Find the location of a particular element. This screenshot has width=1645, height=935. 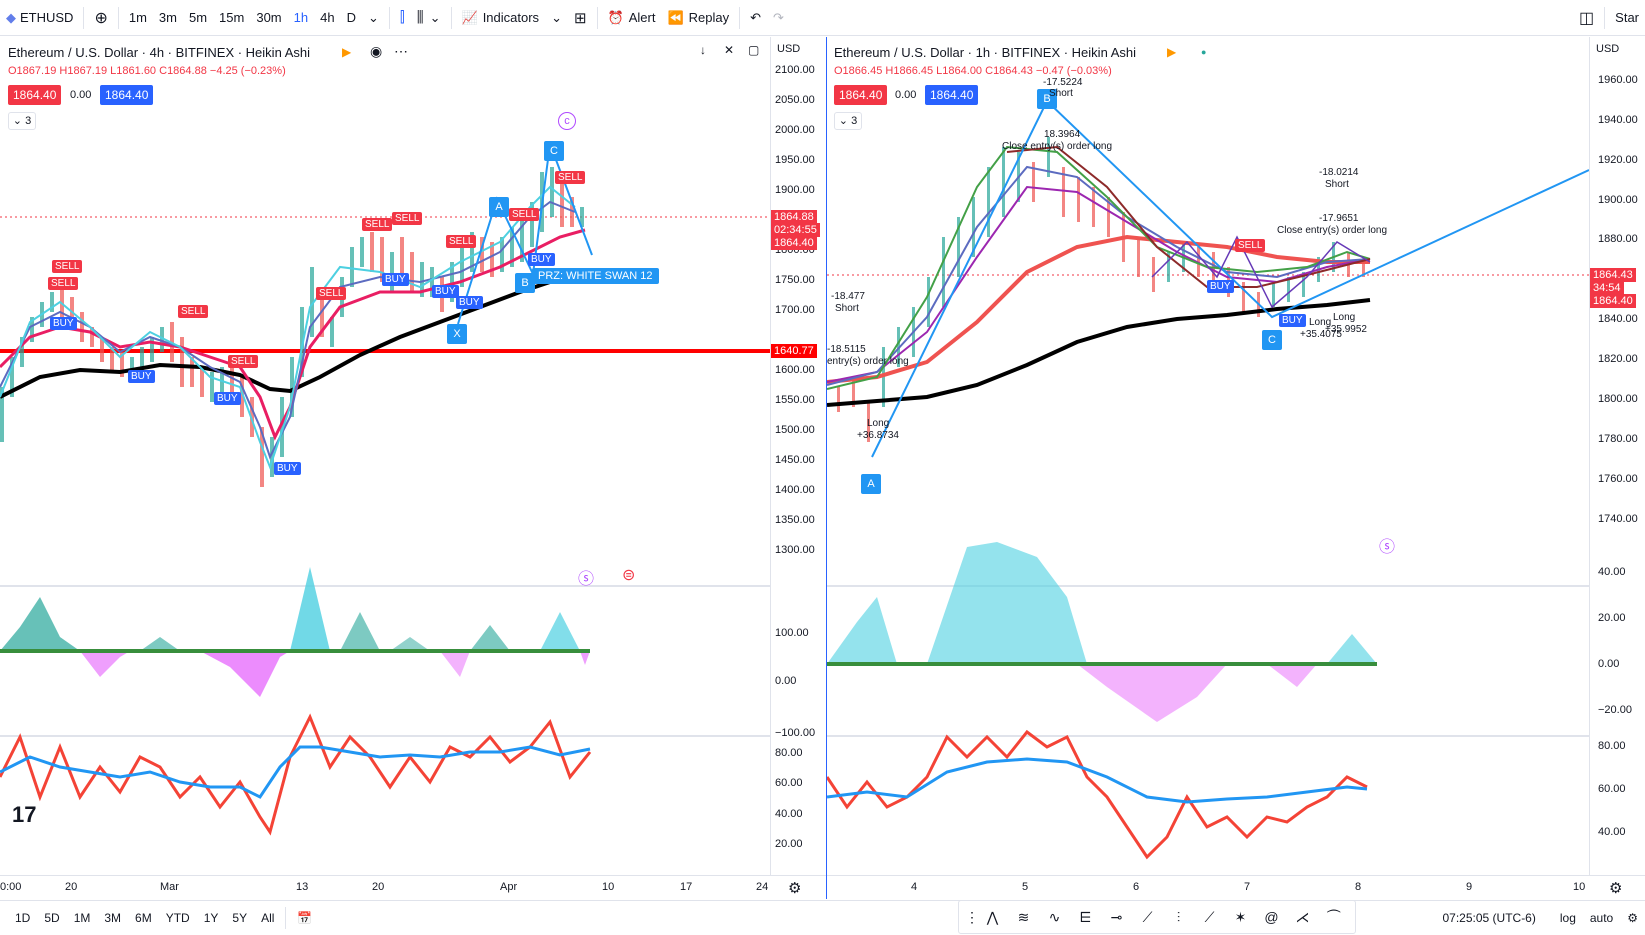

rsi-red-line is located at coordinates (296, 774).